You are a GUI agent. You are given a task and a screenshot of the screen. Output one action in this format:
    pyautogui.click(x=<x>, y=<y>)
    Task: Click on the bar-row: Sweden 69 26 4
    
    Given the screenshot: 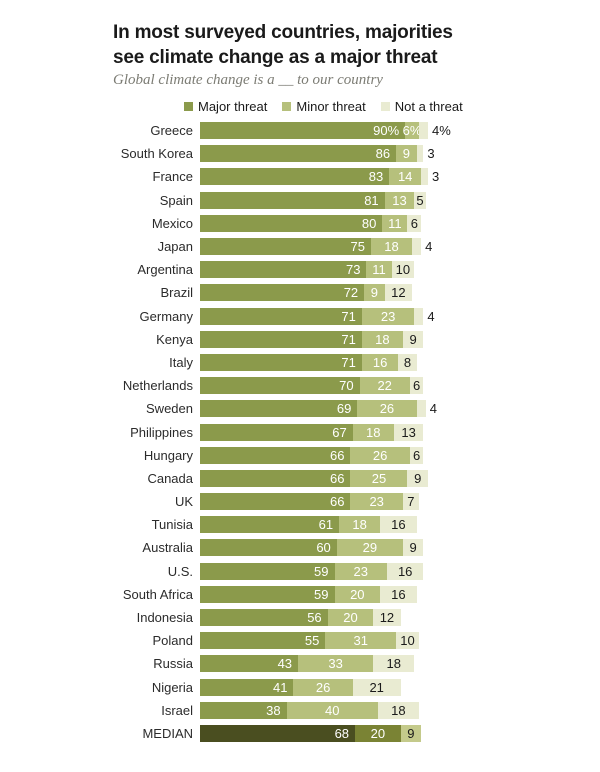 What is the action you would take?
    pyautogui.click(x=300, y=408)
    